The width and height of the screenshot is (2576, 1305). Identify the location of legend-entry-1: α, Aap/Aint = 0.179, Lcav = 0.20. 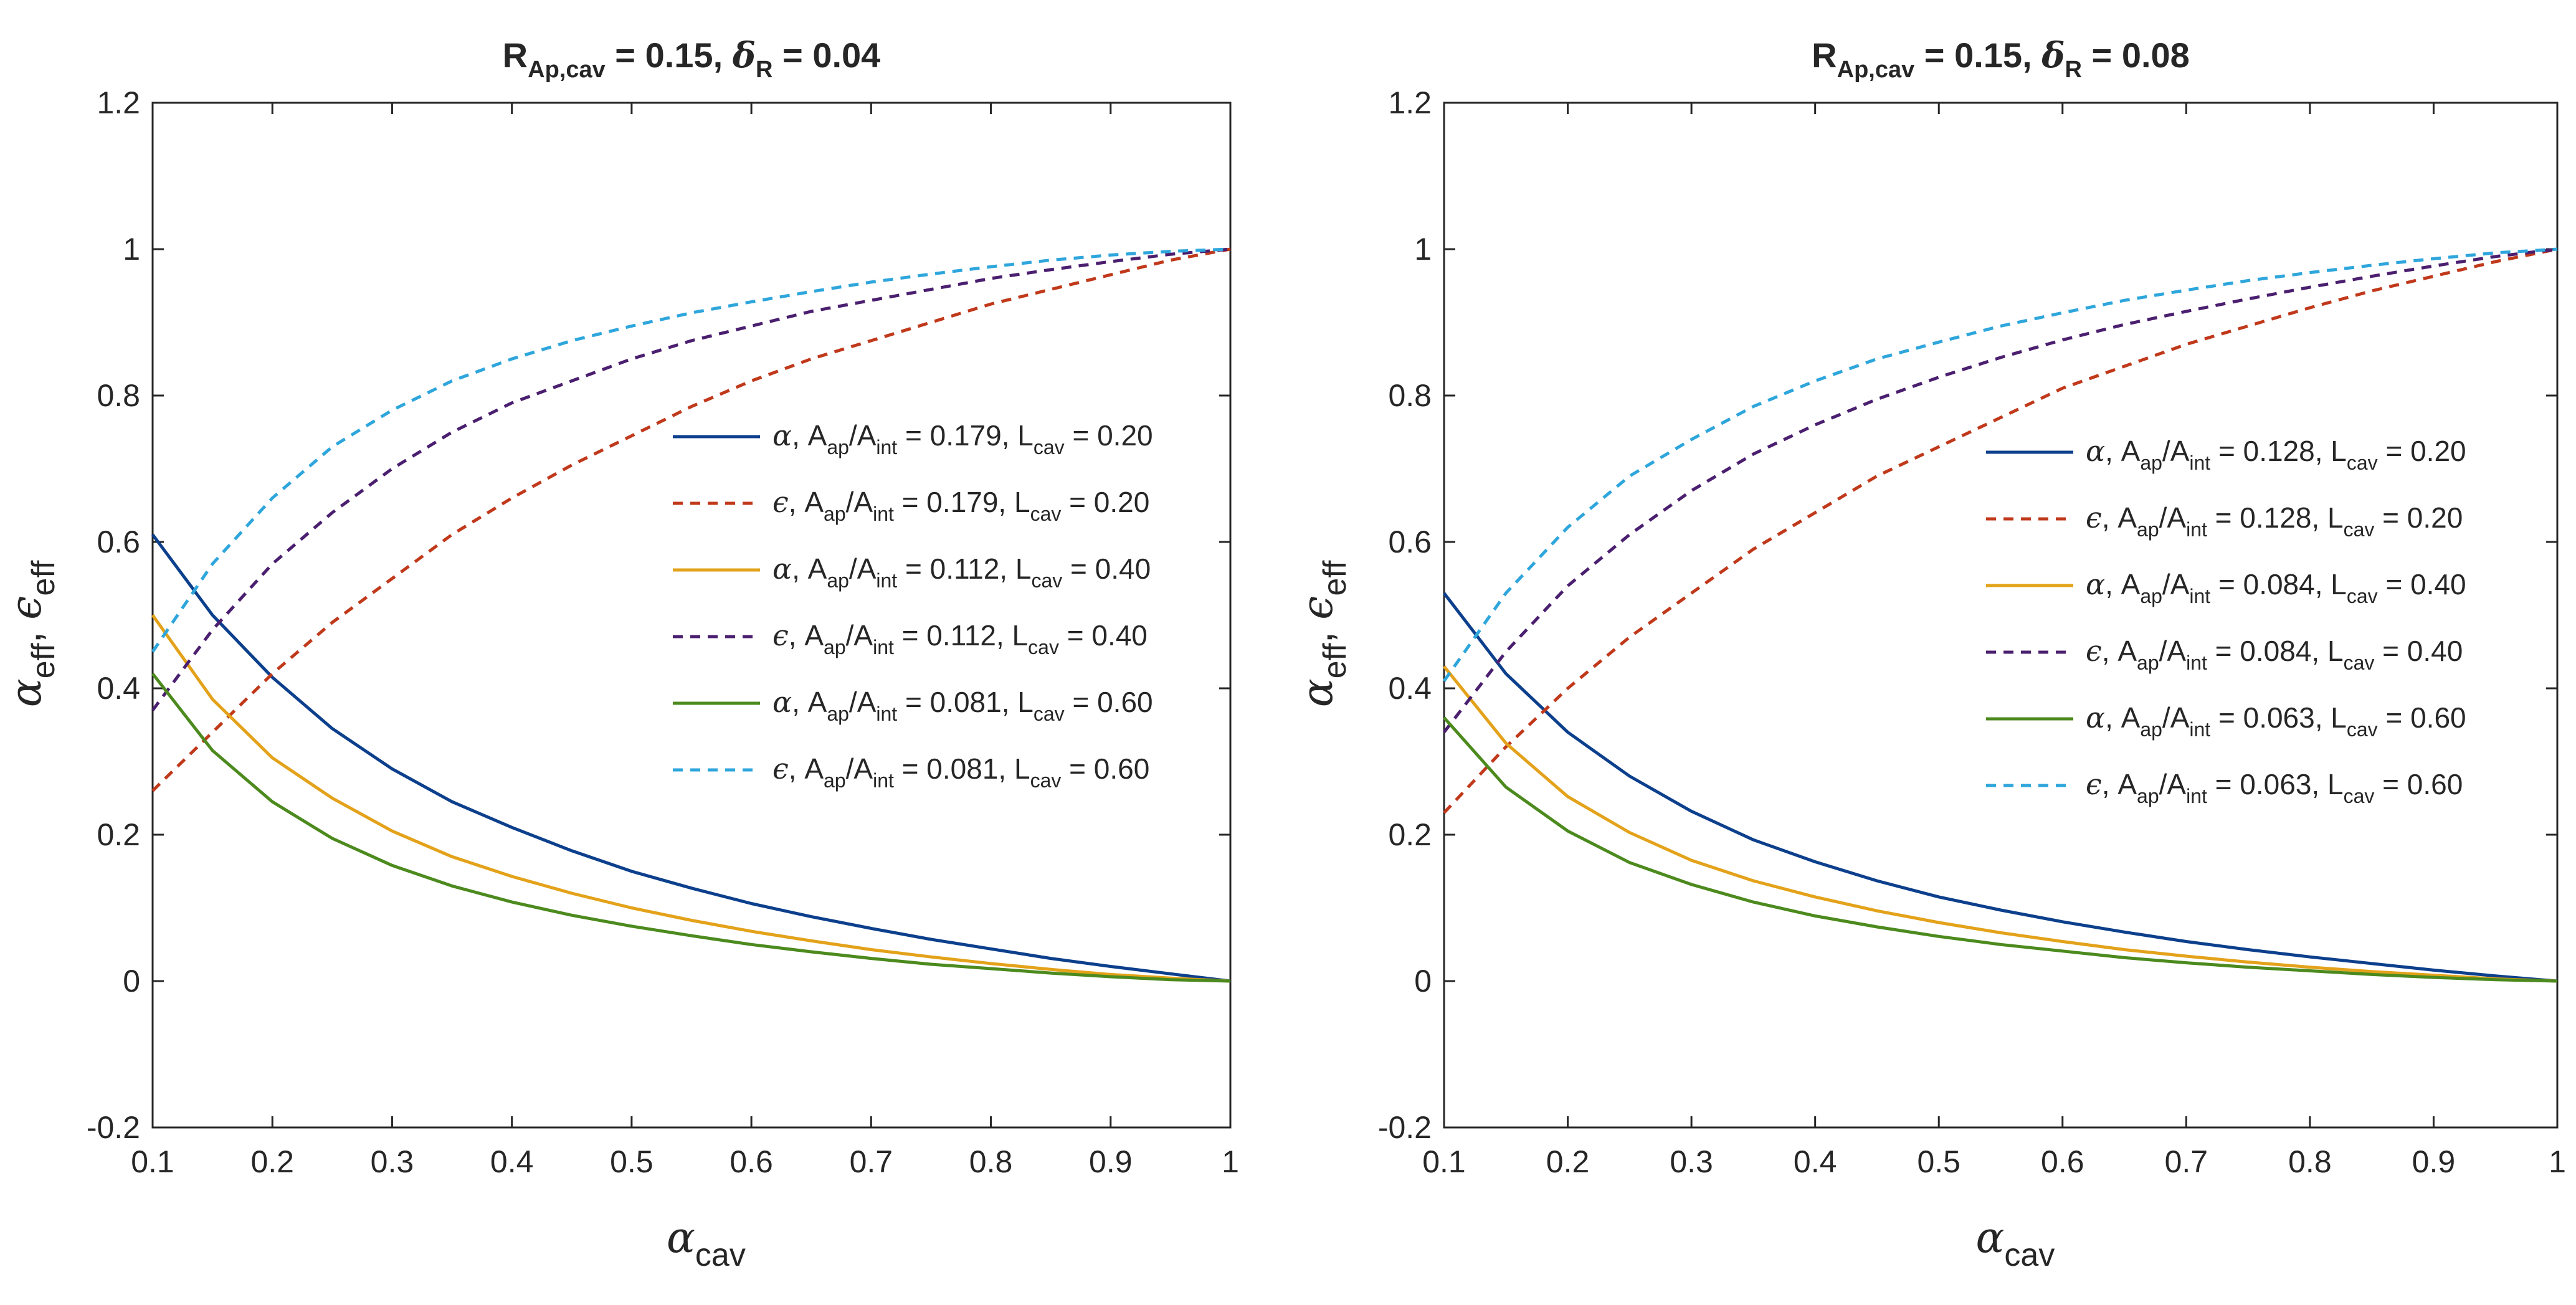
(962, 438).